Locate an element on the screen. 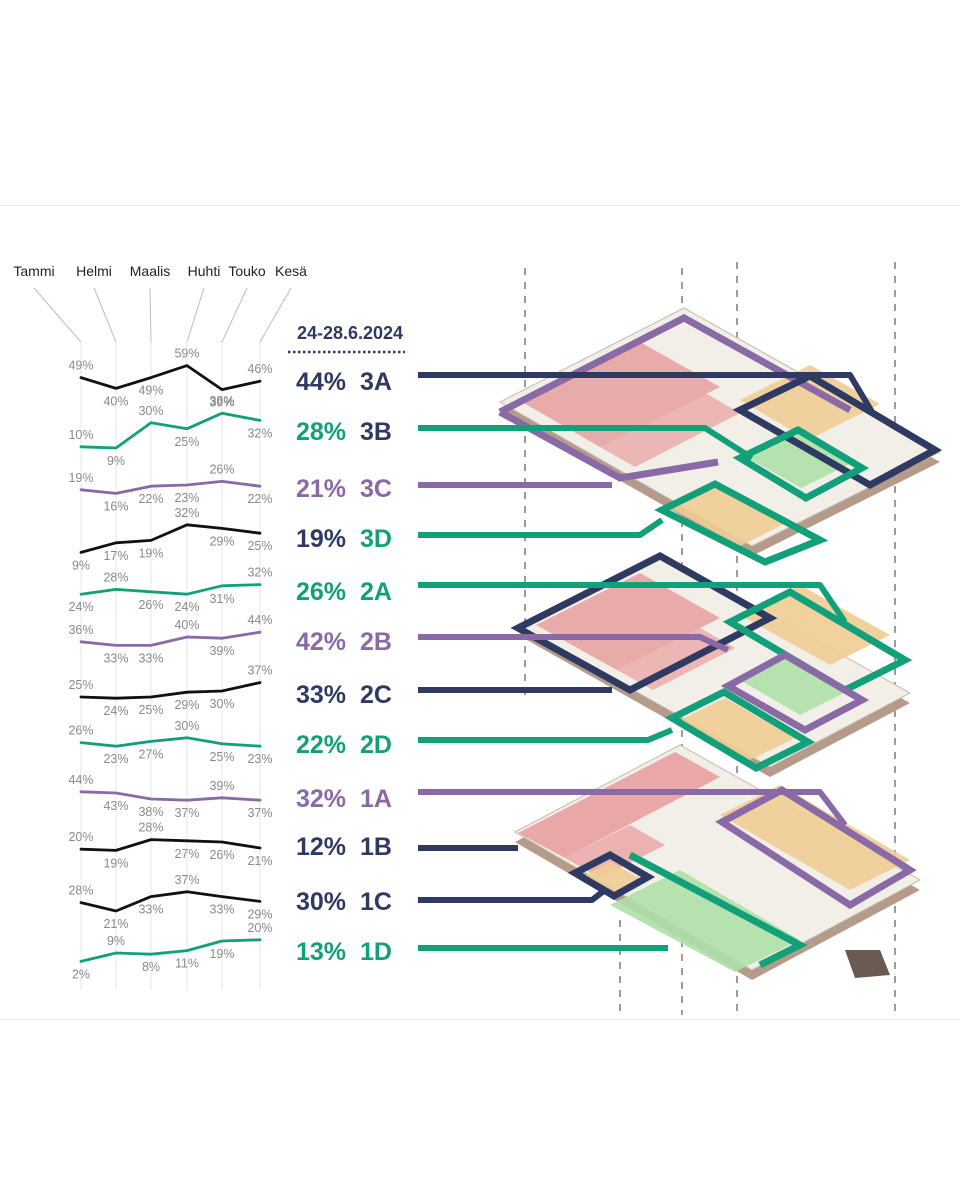  region-percent: 19% is located at coordinates (321, 539).